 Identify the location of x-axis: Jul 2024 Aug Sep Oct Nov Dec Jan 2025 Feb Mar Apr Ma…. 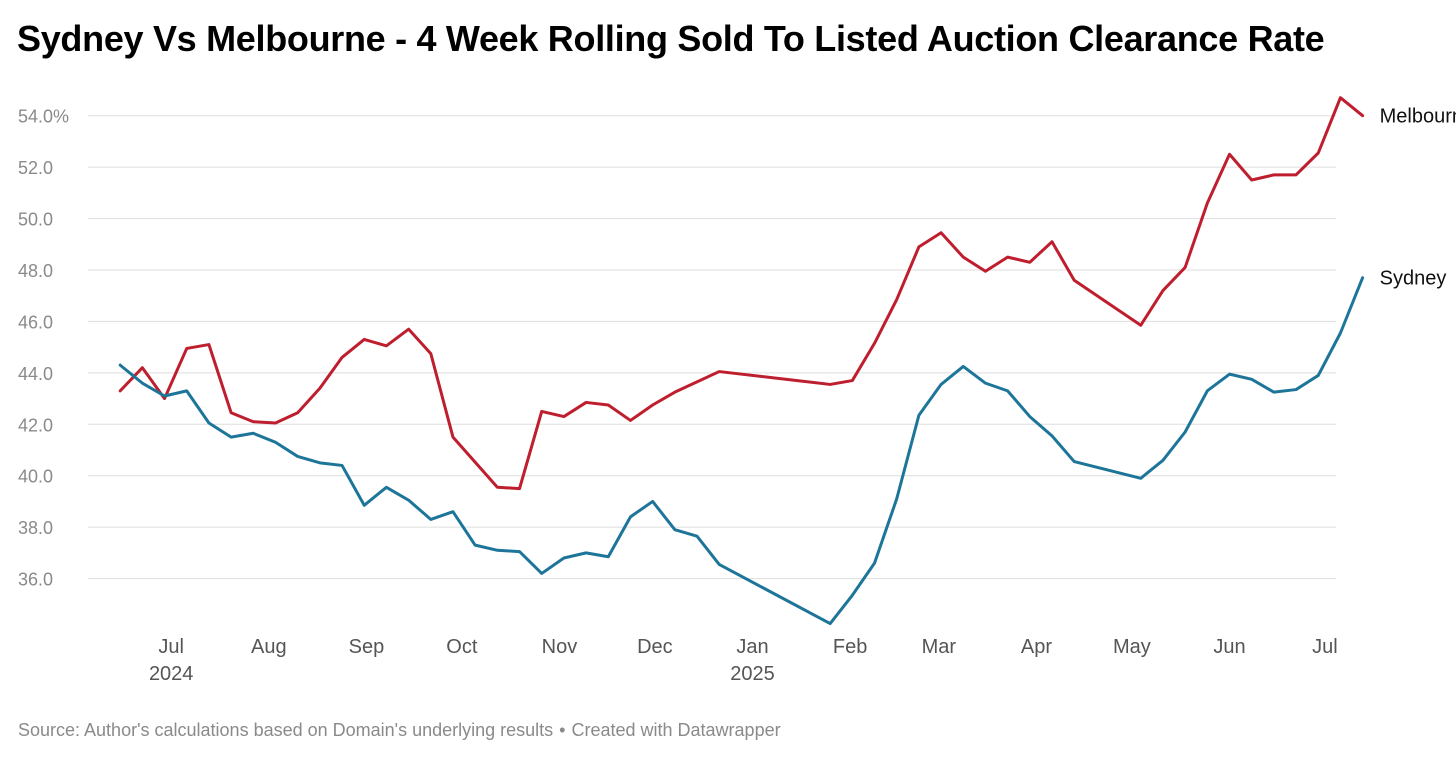
(743, 660).